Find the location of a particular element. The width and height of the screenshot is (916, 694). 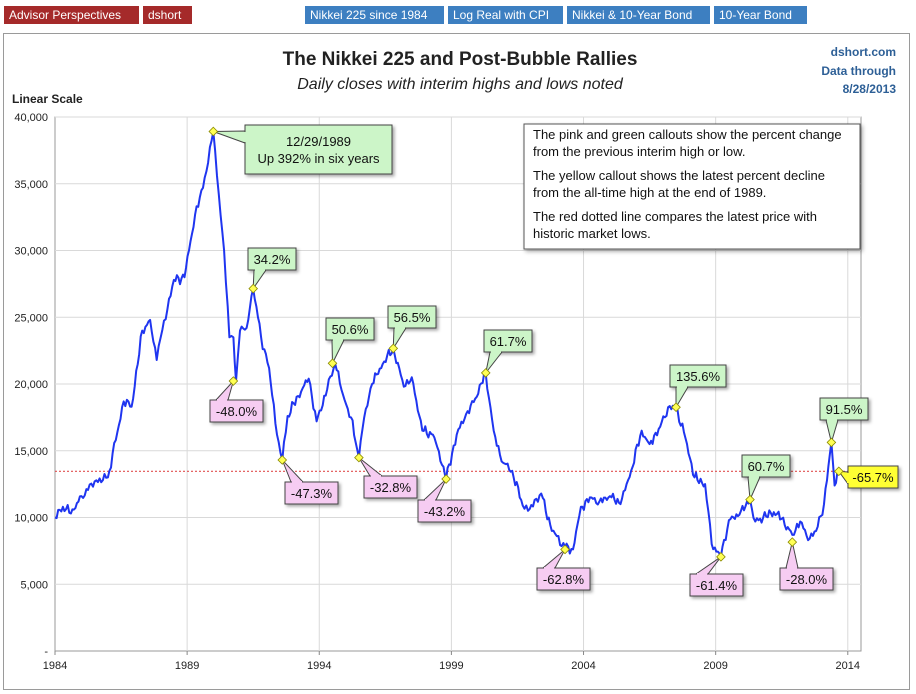

callout-text: 60.7% is located at coordinates (766, 466).